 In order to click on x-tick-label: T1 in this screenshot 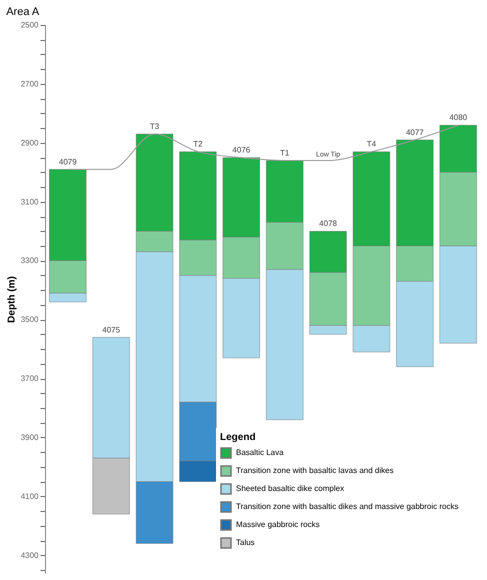, I will do `click(285, 153)`.